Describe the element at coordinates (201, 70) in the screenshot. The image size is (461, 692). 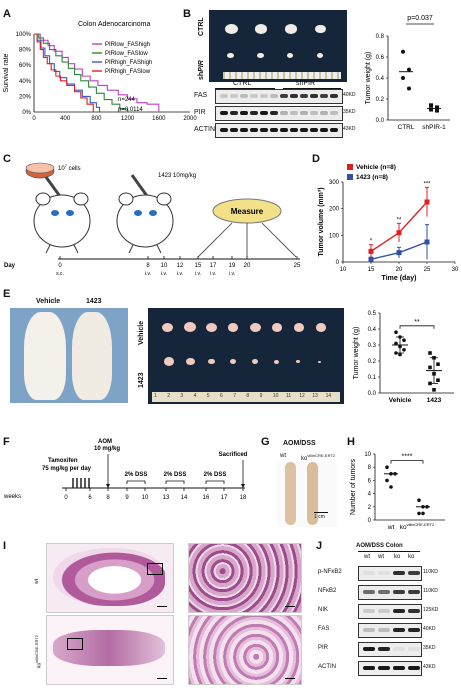
I see `label-shpir-row: shPIR` at that location.